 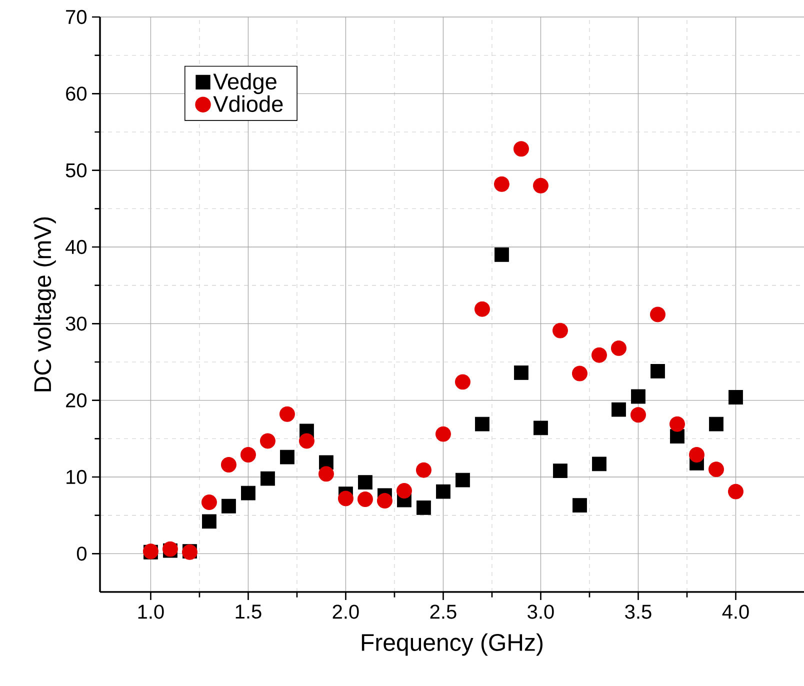 What do you see at coordinates (76, 17) in the screenshot?
I see `y-tick-label: 70` at bounding box center [76, 17].